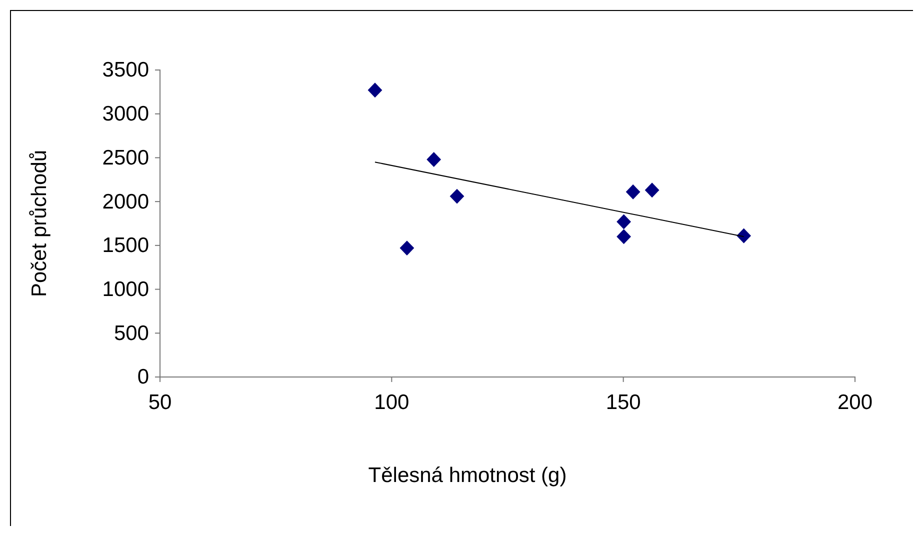 The height and width of the screenshot is (545, 922). I want to click on y-axis-title: Počet průchodů, so click(39, 224).